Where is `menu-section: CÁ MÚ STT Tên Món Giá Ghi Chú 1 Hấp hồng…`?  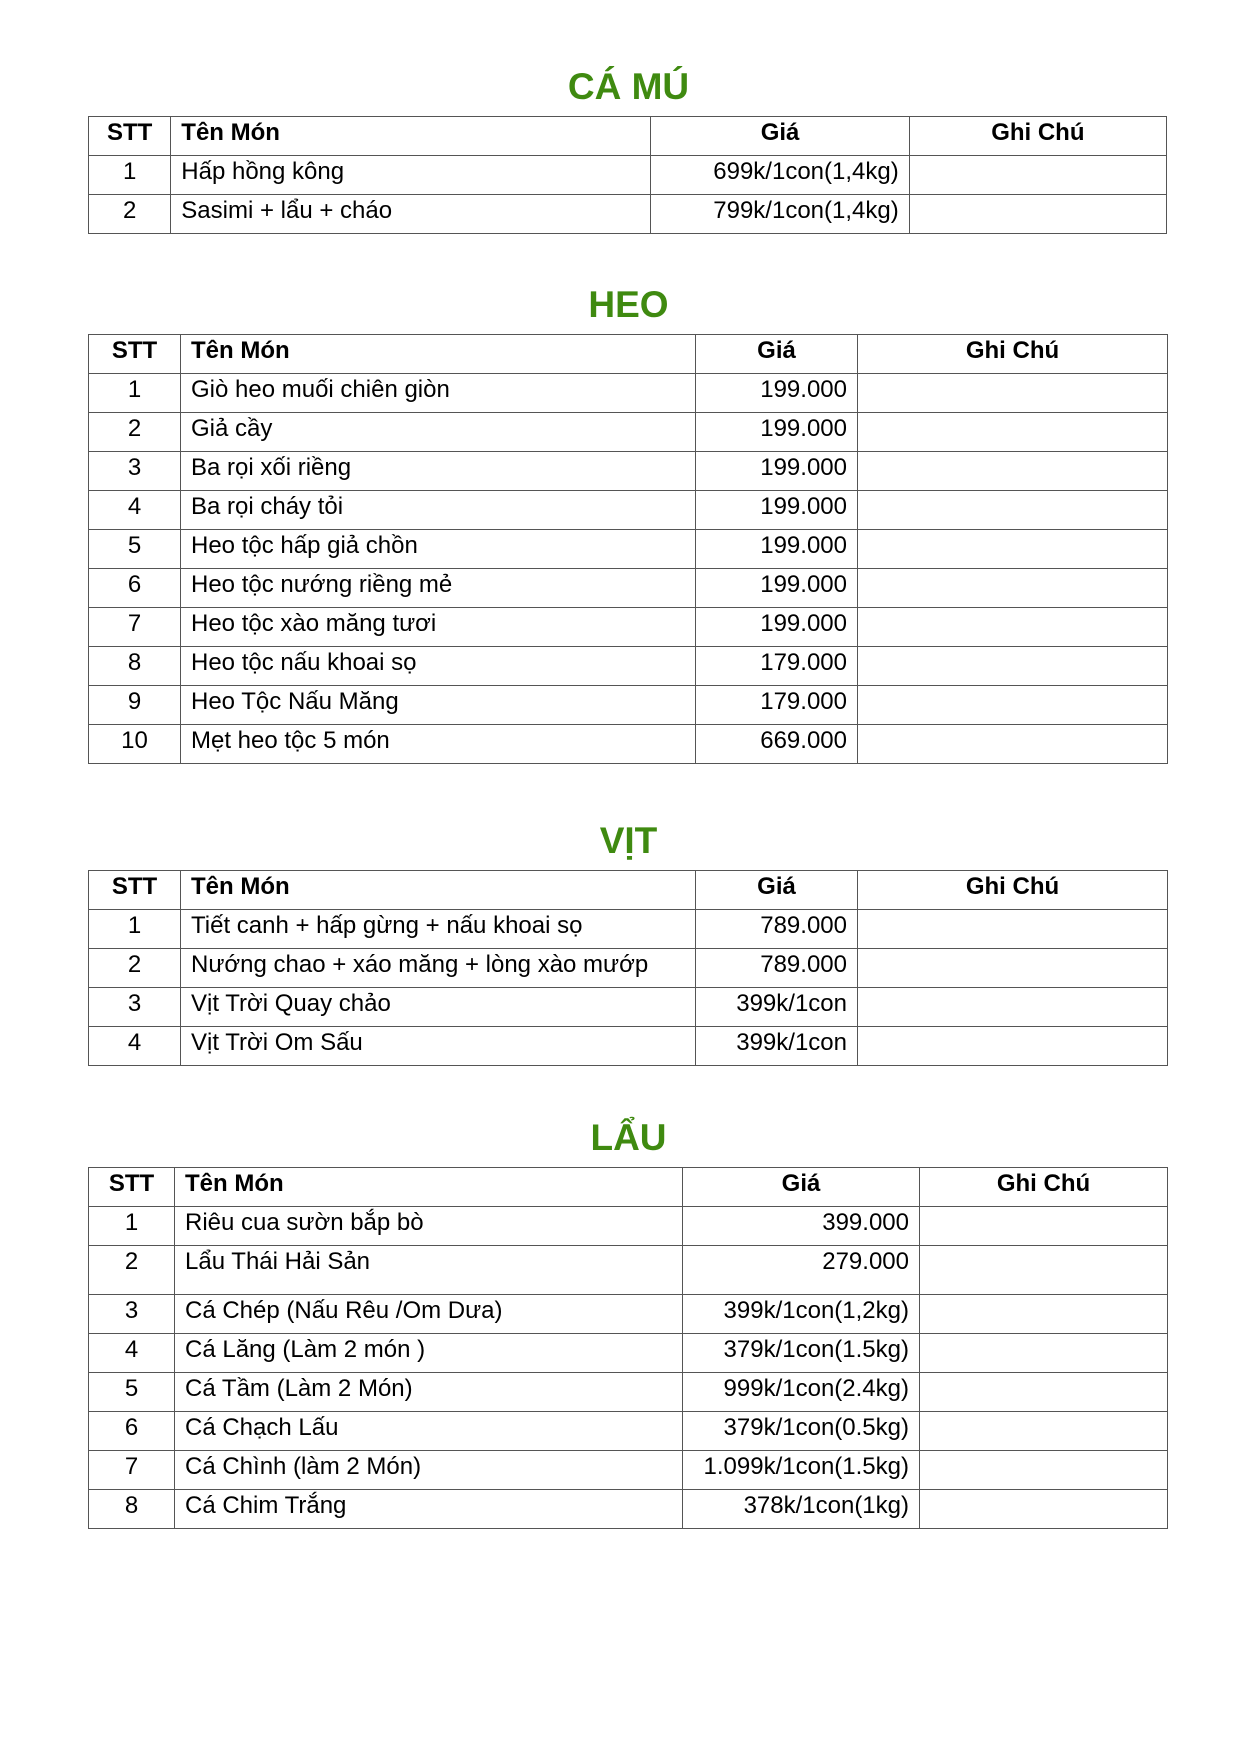
menu-section: CÁ MÚ STT Tên Món Giá Ghi Chú 1 Hấp hồng… is located at coordinates (627, 146).